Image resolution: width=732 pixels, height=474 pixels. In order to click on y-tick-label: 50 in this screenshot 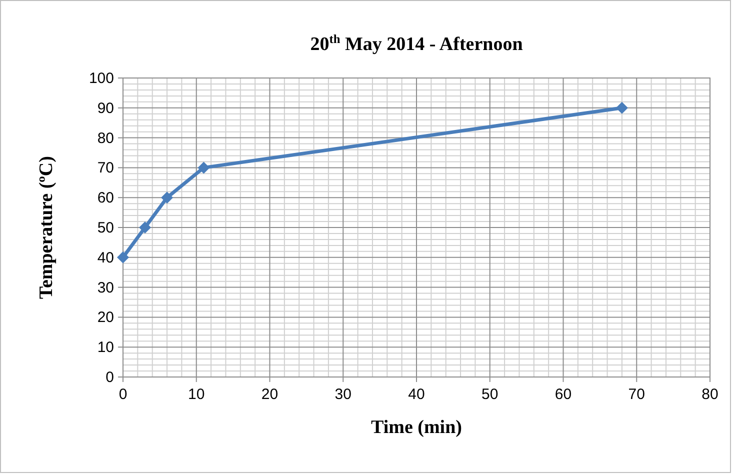, I will do `click(105, 228)`.